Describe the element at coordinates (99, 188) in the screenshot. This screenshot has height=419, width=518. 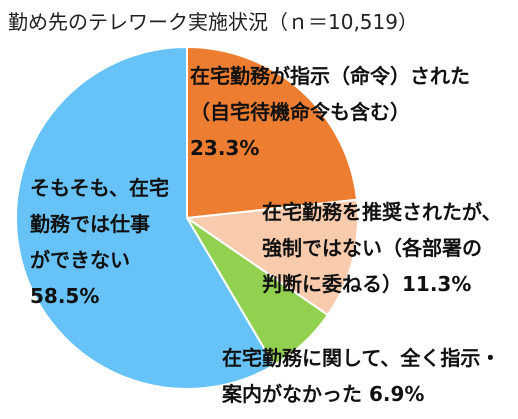
I see `slice-label-line: そもそも、在宅` at that location.